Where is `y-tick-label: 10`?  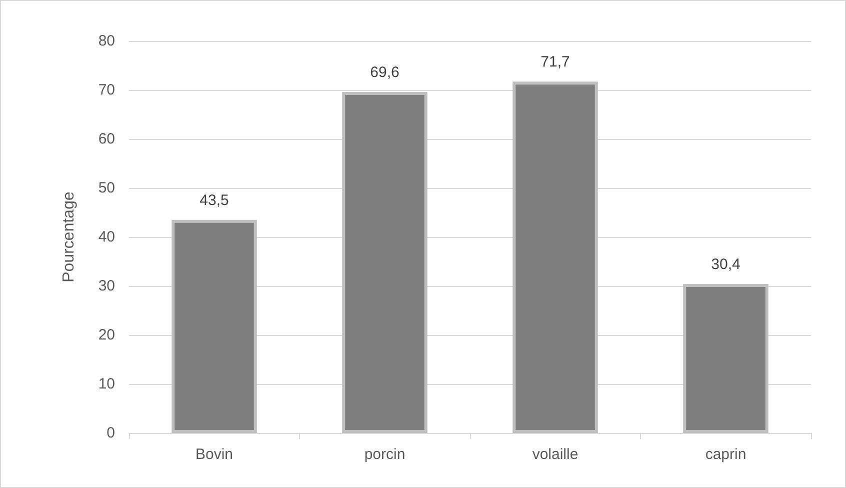
y-tick-label: 10 is located at coordinates (106, 384).